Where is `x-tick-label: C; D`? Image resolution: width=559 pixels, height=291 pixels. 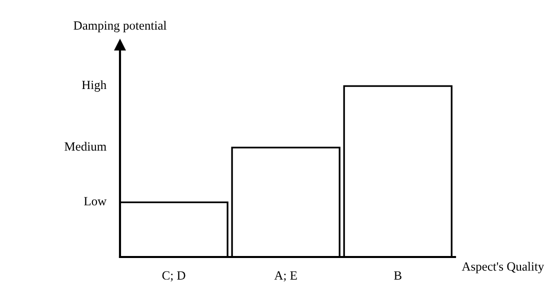
x-tick-label: C; D is located at coordinates (174, 276).